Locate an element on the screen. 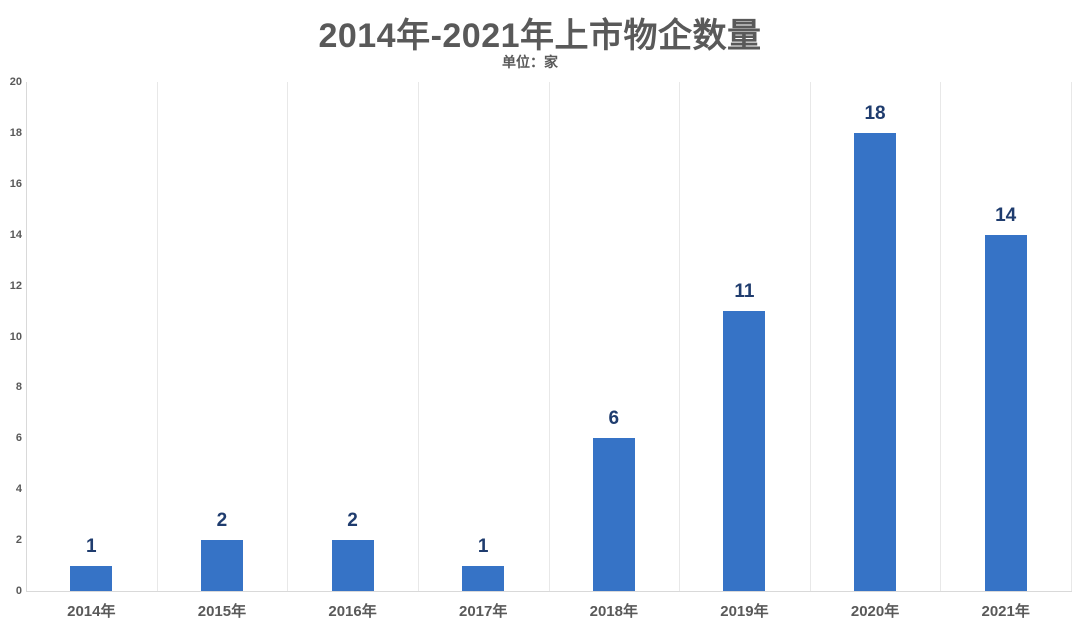  y-tick-label: 8 is located at coordinates (18, 387).